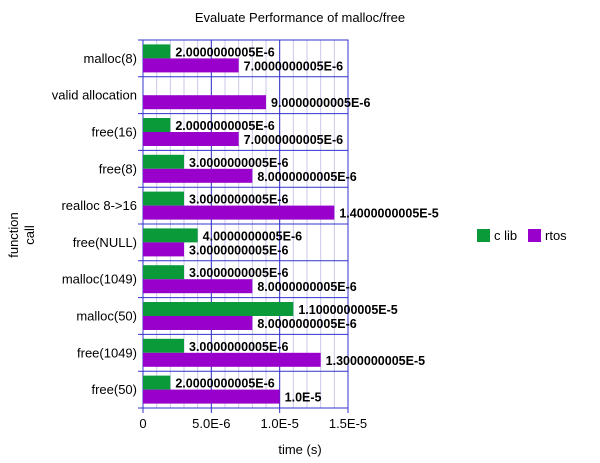  What do you see at coordinates (505, 235) in the screenshot?
I see `legend-label-c-lib: c lib` at bounding box center [505, 235].